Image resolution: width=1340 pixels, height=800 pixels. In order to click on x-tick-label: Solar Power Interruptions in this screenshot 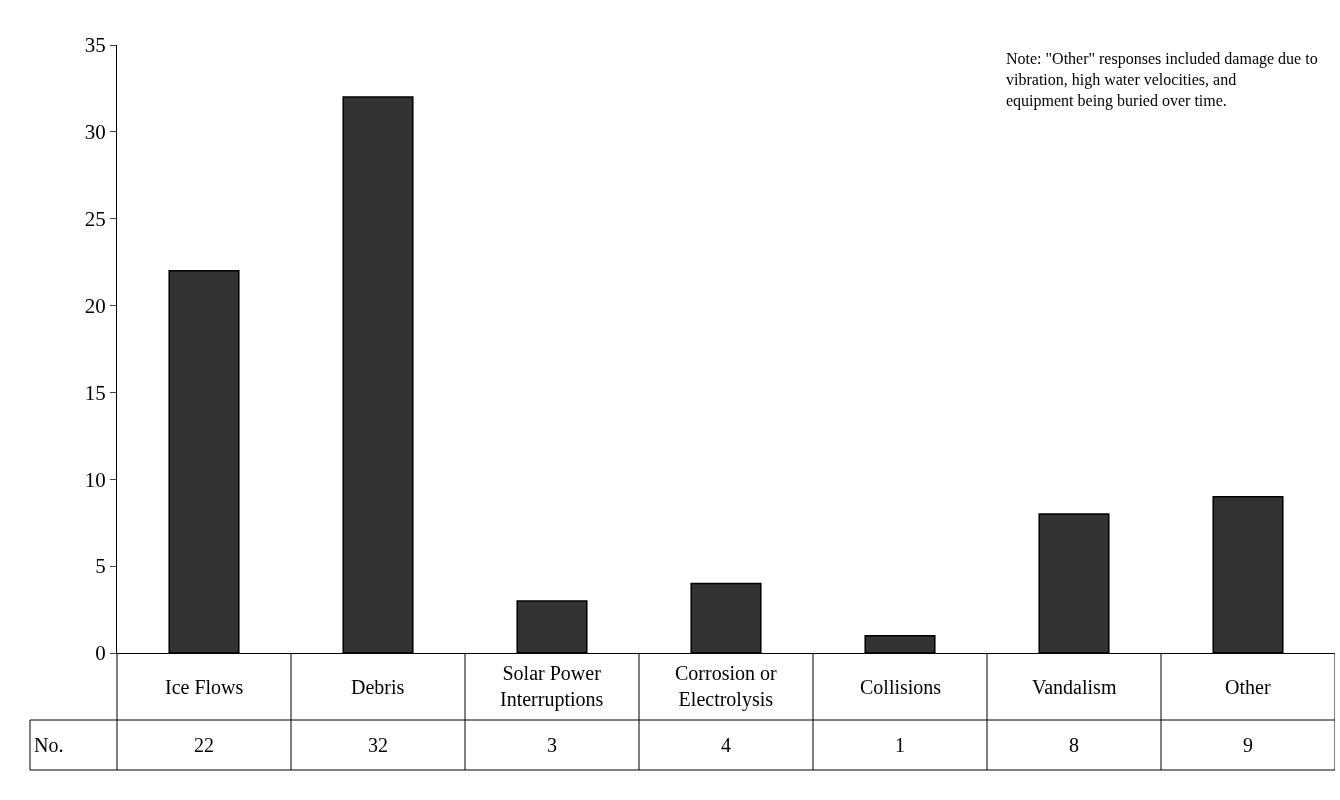, I will do `click(552, 686)`.